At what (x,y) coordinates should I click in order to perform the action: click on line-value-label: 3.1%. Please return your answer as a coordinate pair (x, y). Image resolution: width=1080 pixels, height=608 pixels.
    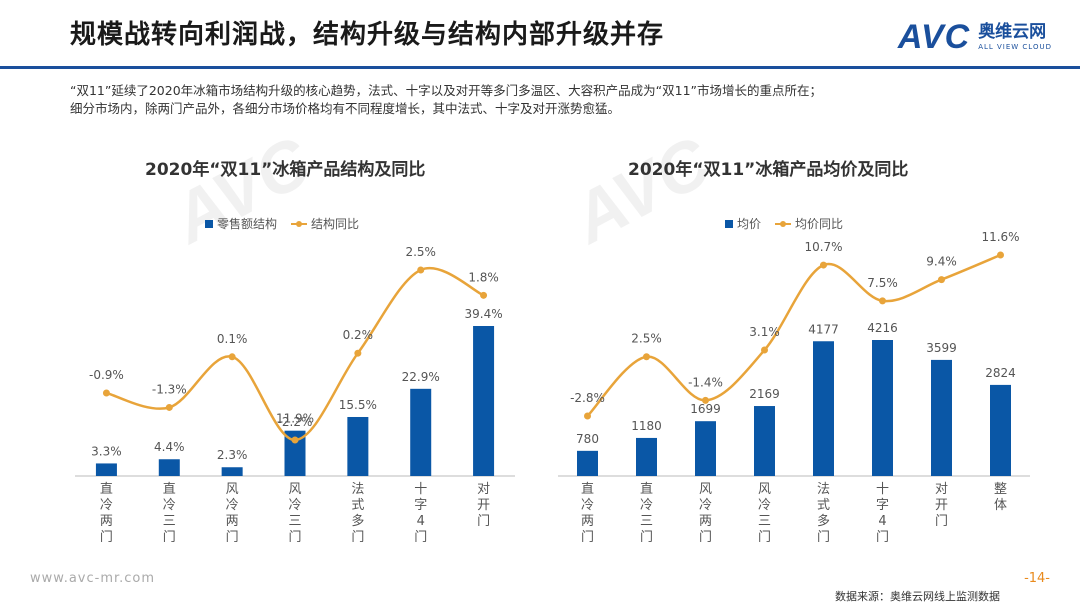
    Looking at the image, I should click on (764, 332).